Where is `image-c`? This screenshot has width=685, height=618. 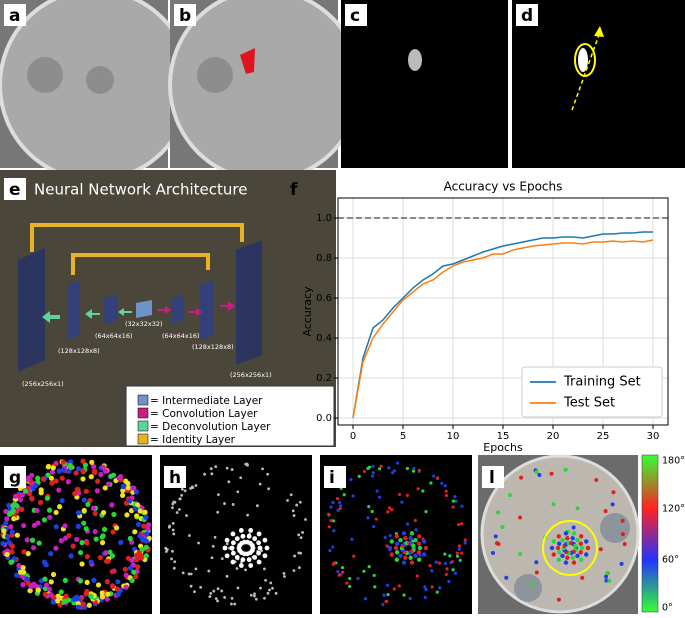
image-c is located at coordinates (424, 84).